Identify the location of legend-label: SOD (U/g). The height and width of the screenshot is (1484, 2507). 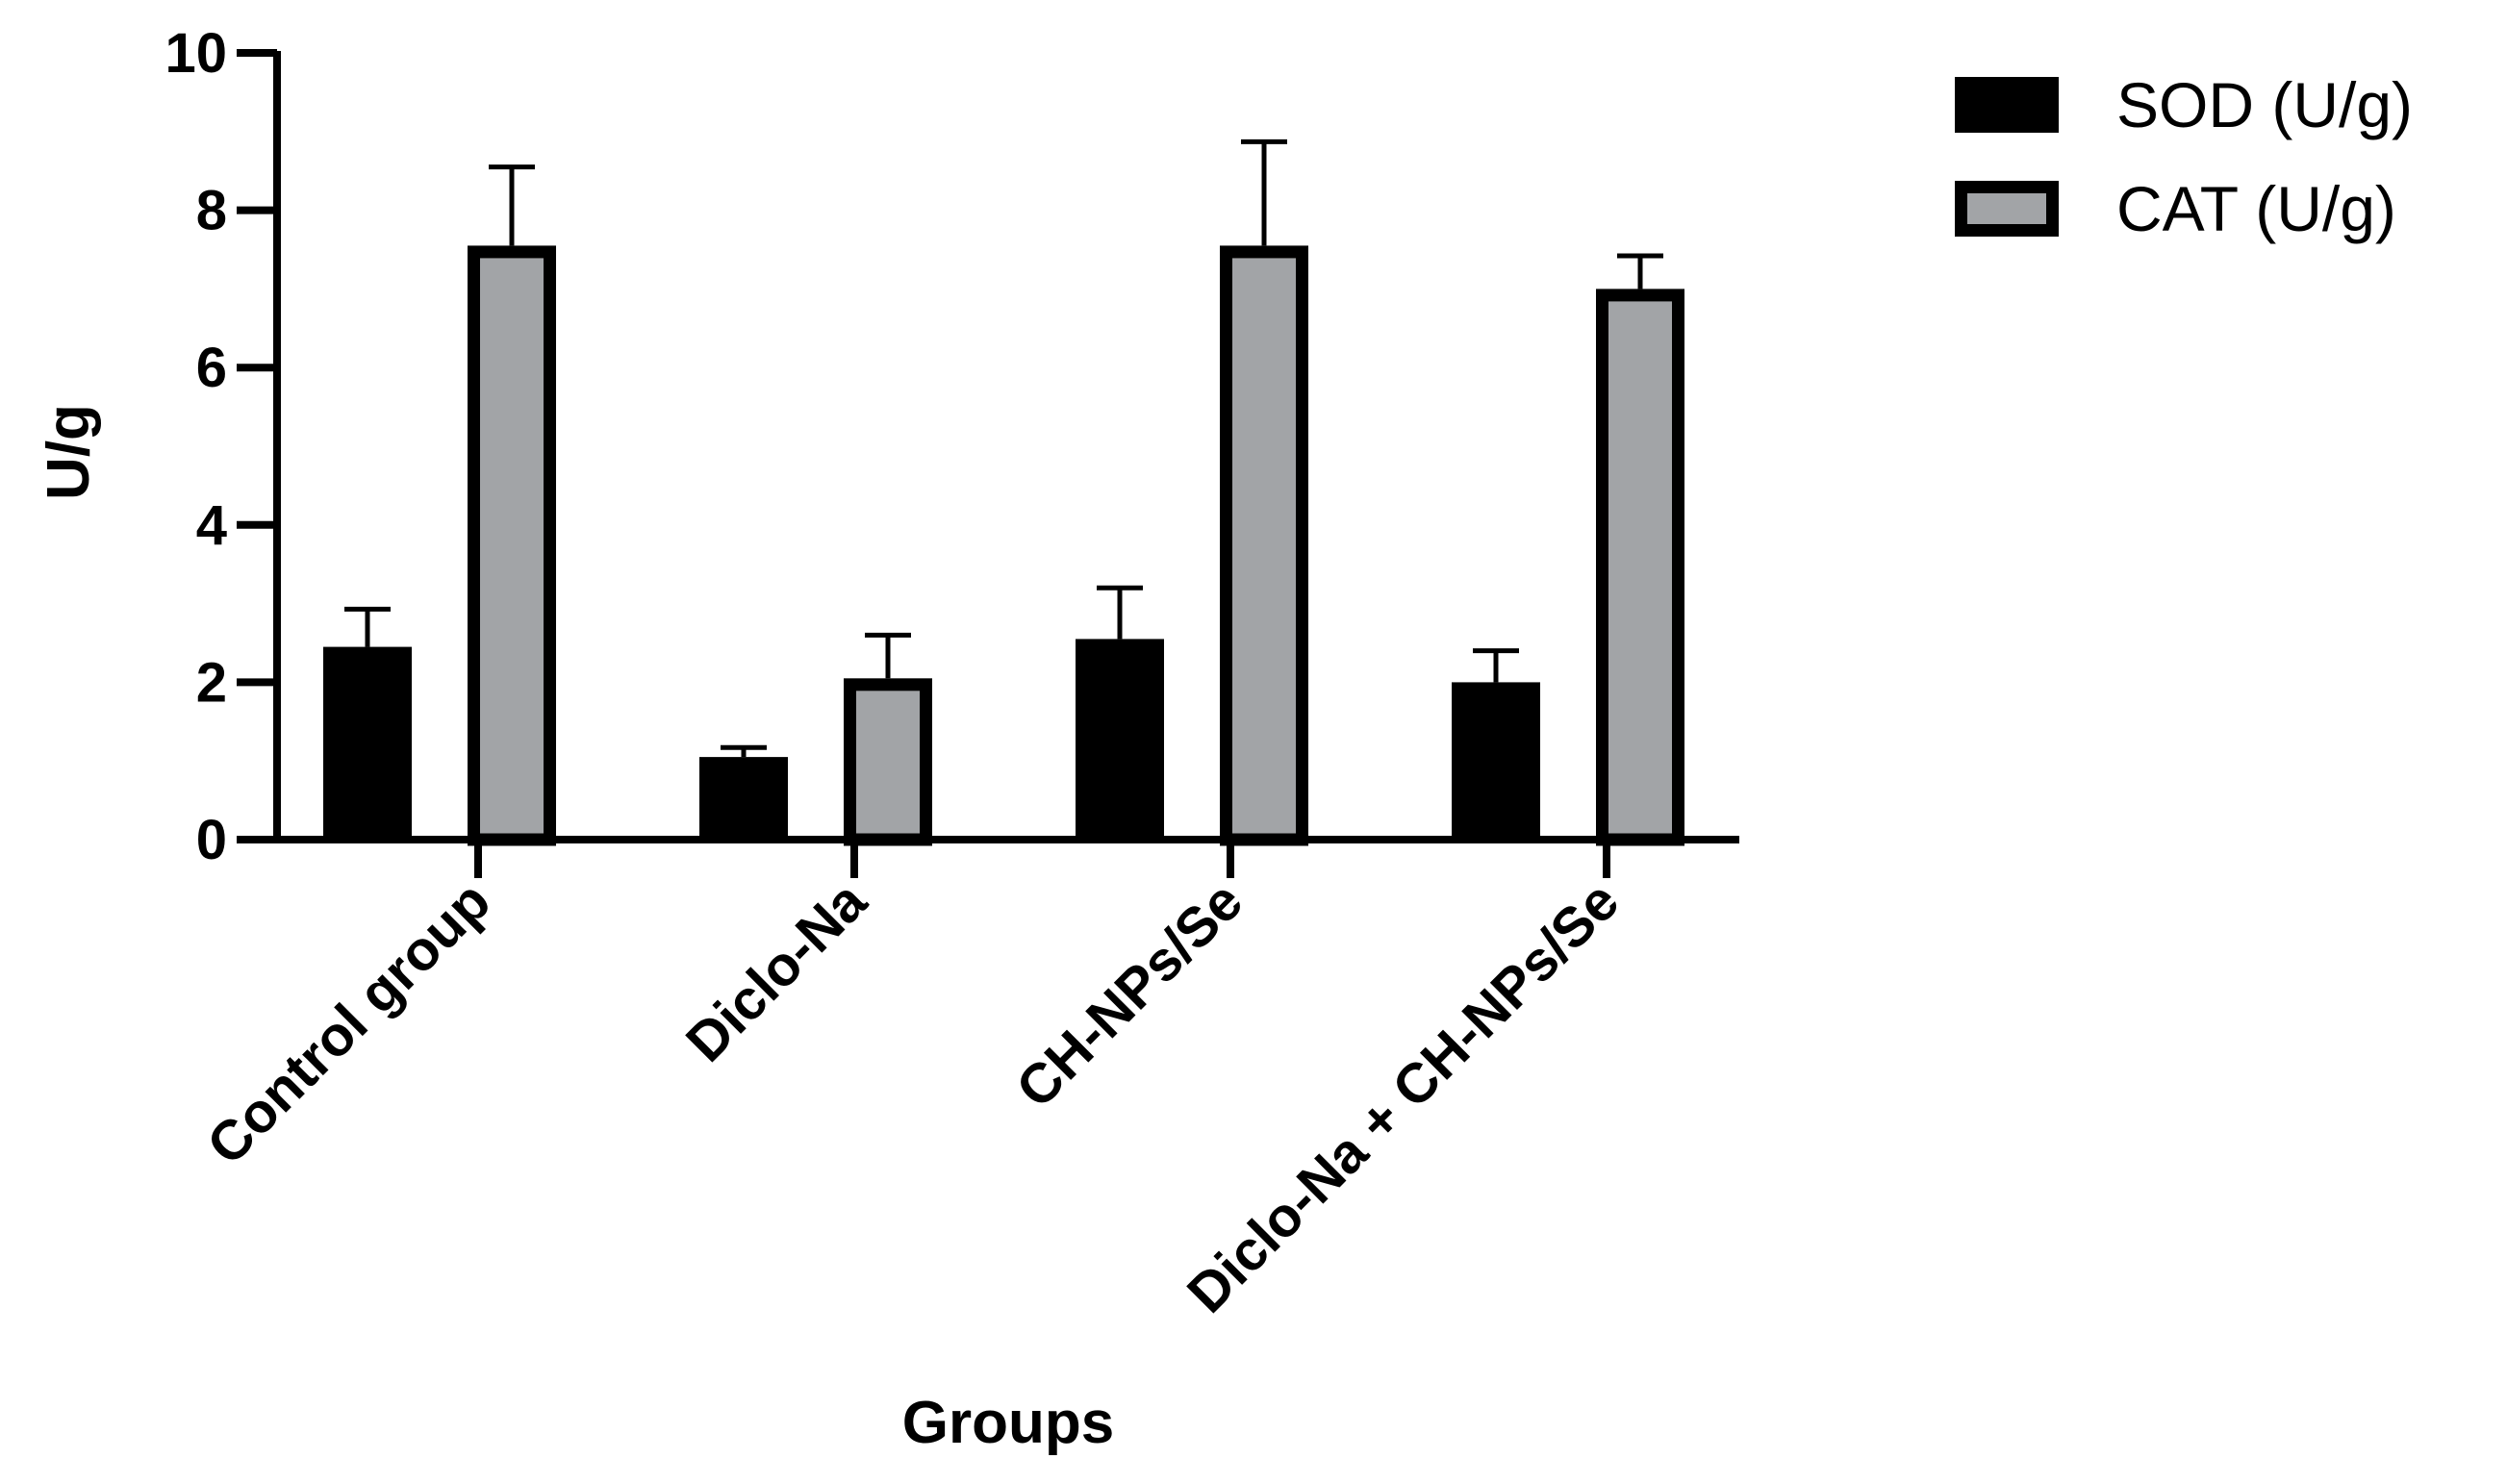
(2264, 105).